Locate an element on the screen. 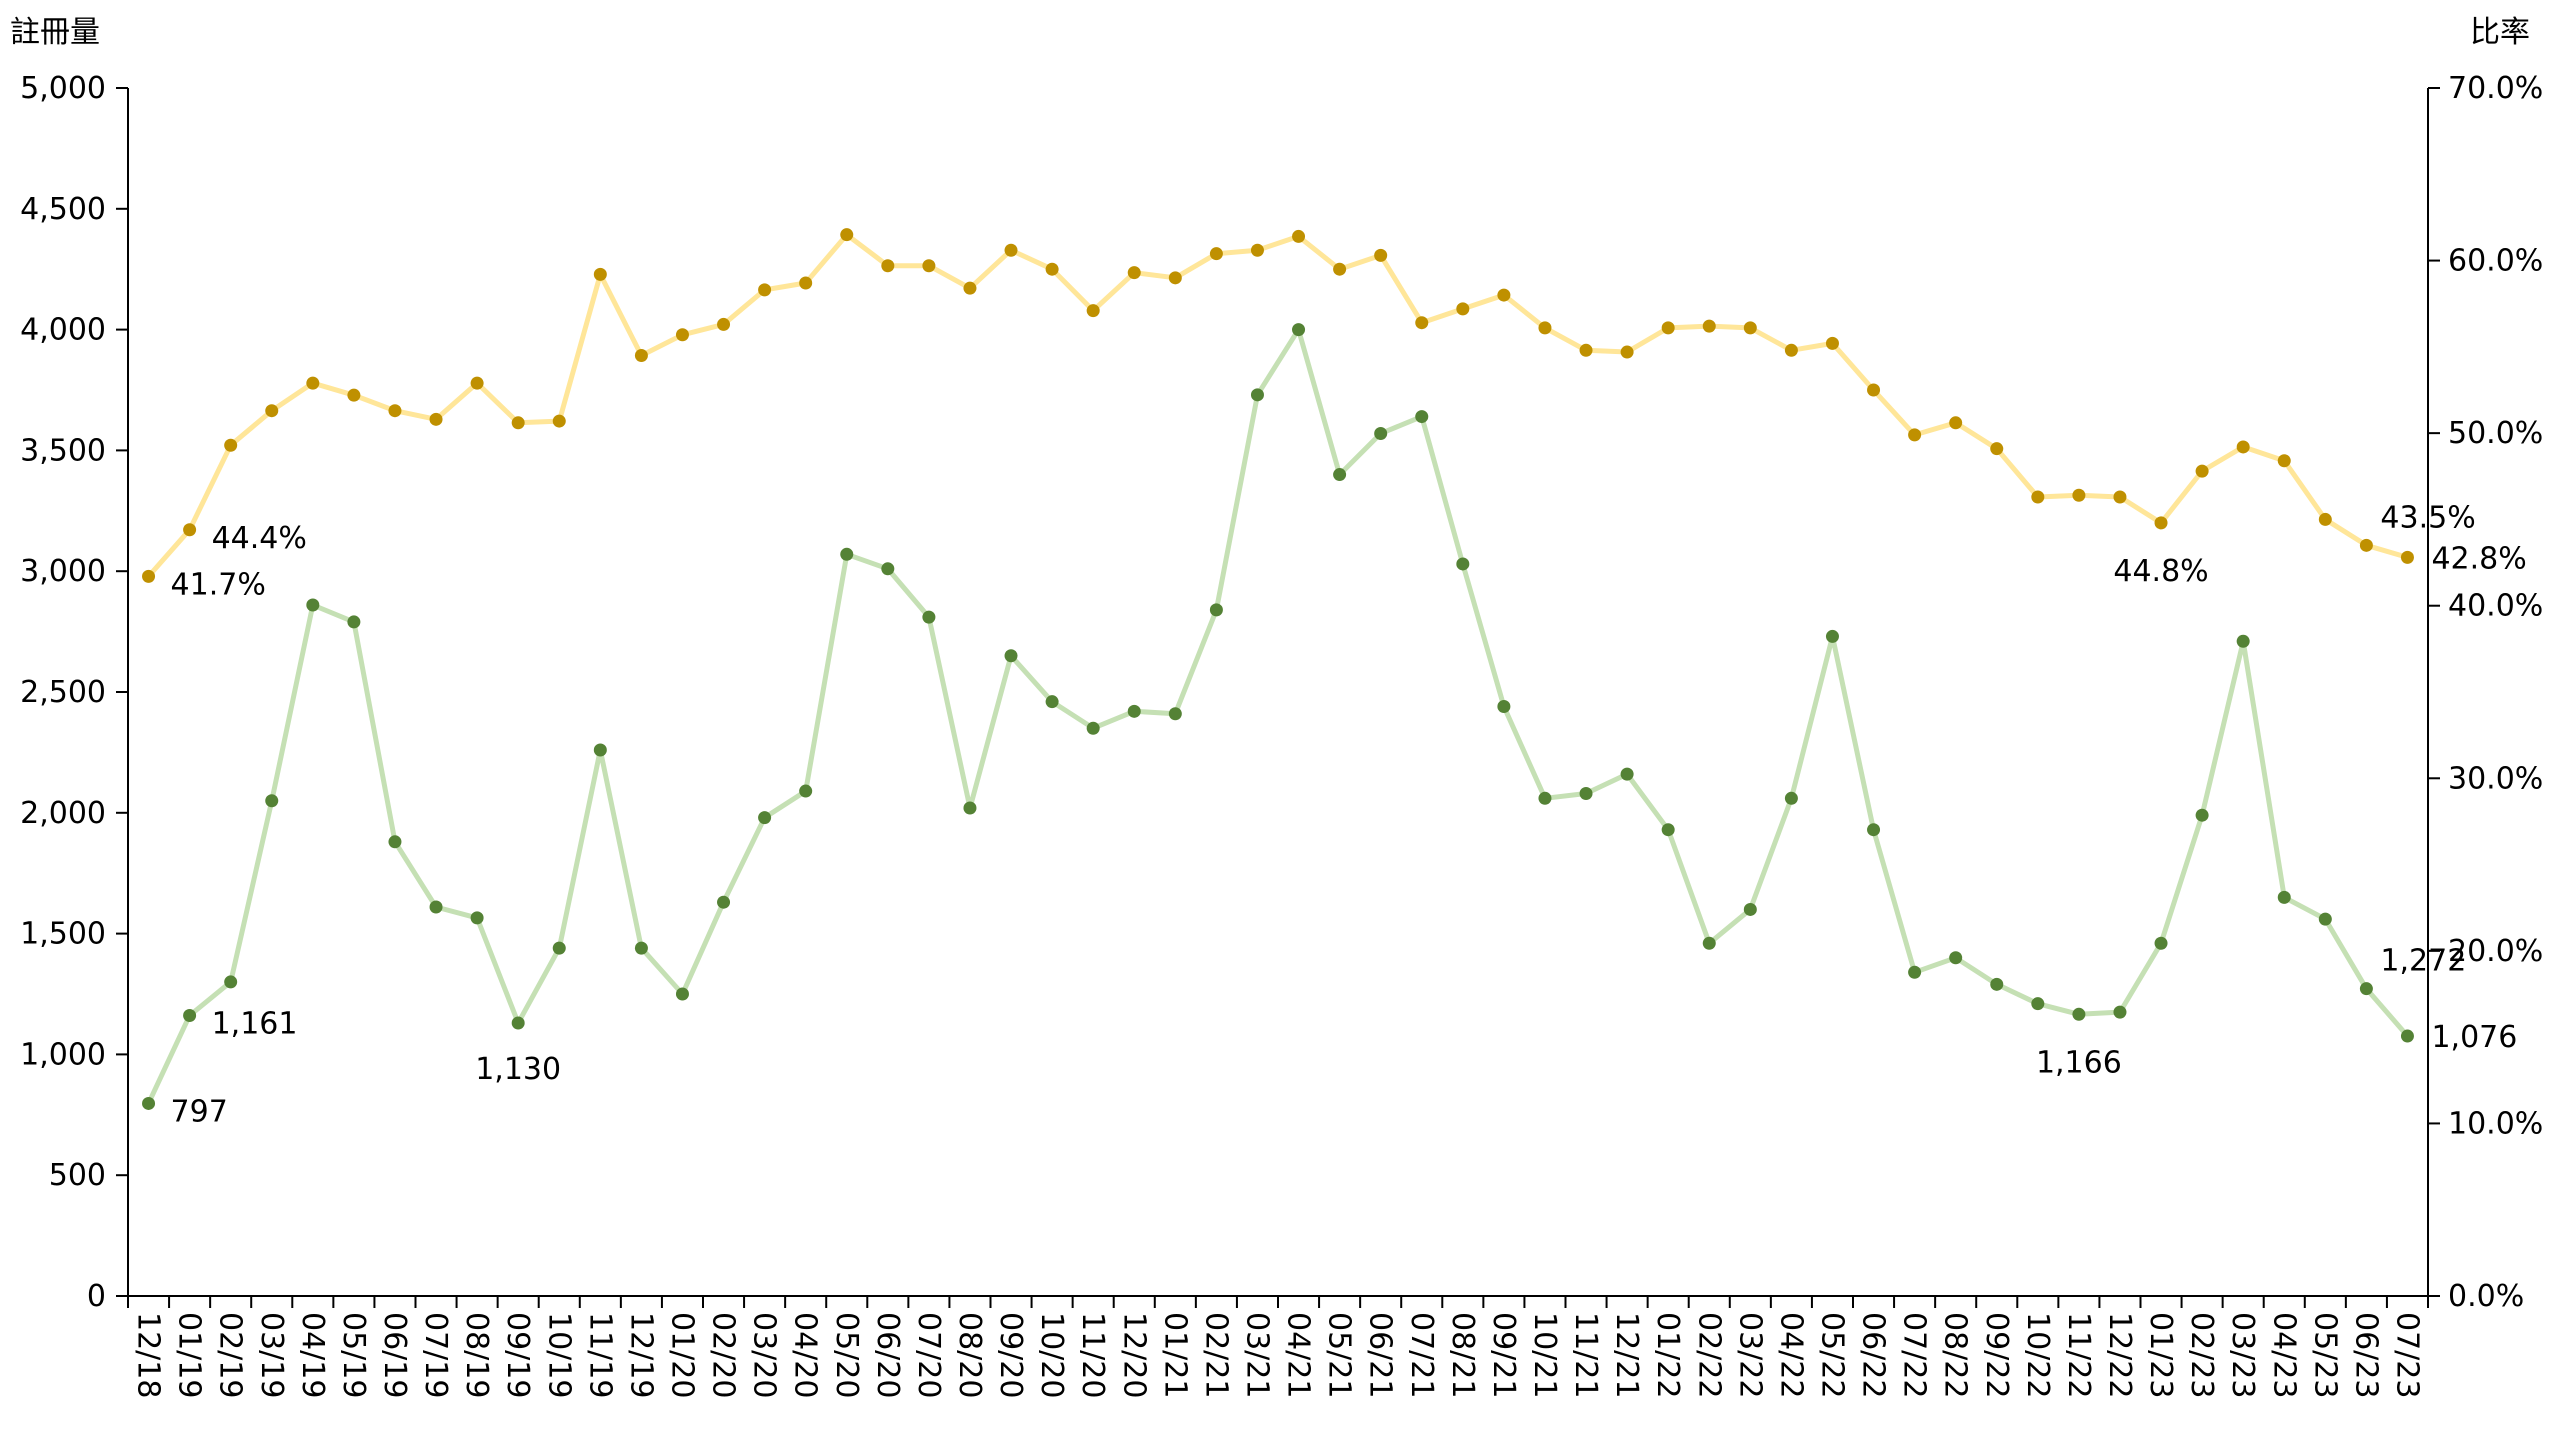  x-tick-label: 09/20 is located at coordinates (1010, 1355).